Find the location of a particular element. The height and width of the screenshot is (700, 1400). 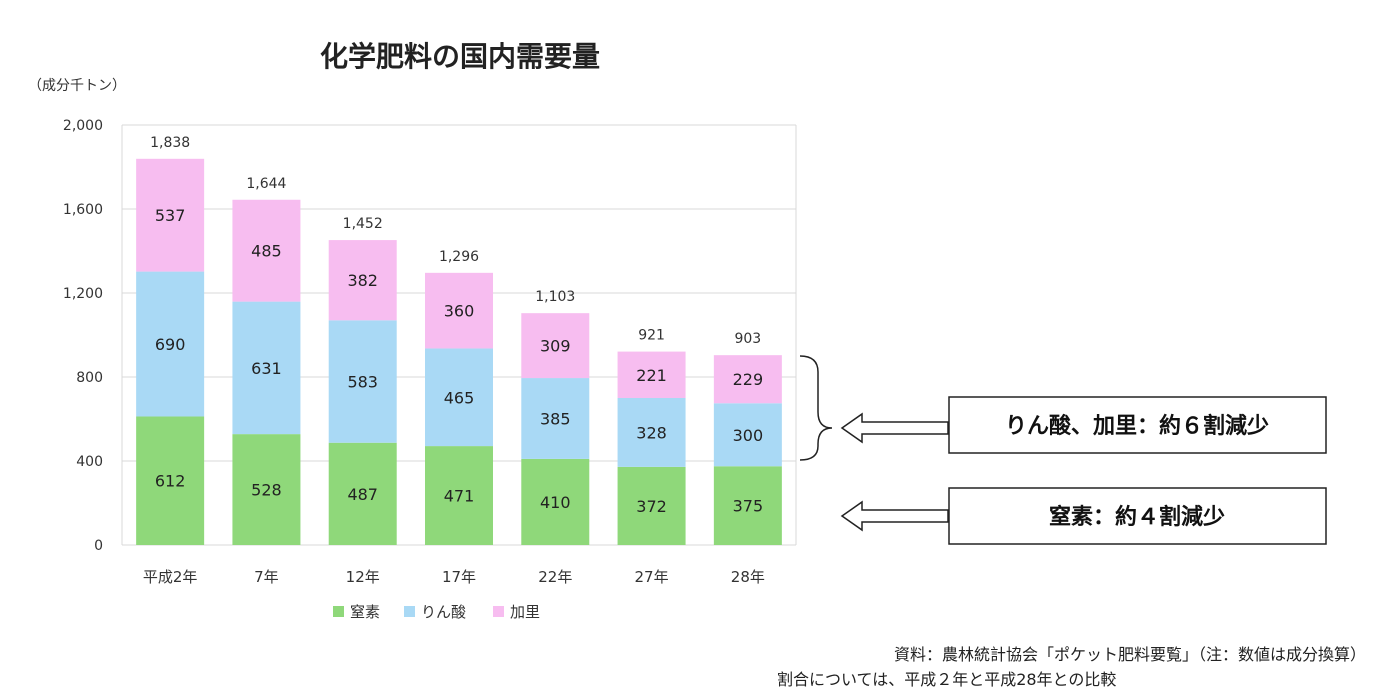

y-tick-label: 400 is located at coordinates (89, 462).